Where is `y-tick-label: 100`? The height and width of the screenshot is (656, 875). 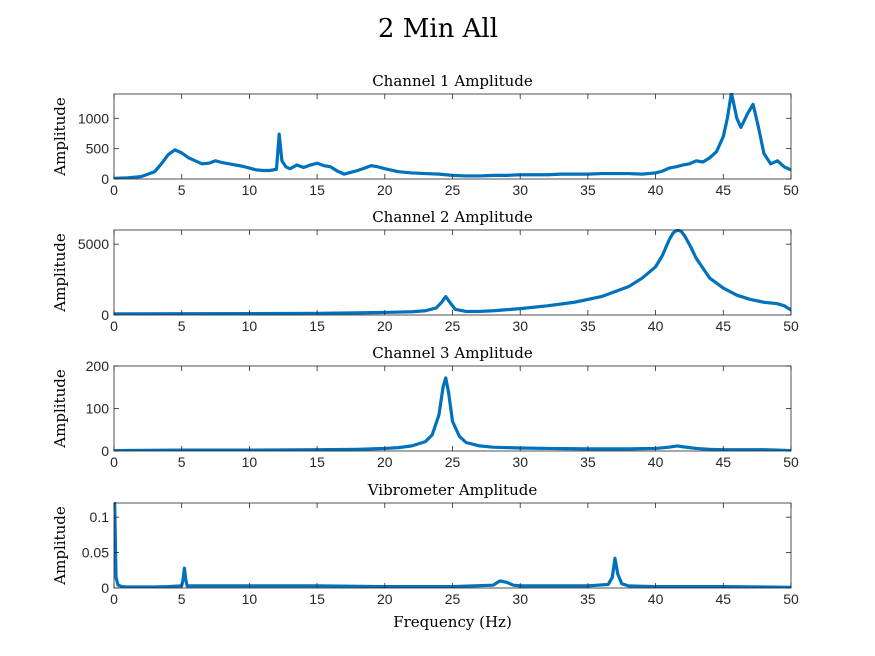 y-tick-label: 100 is located at coordinates (98, 409).